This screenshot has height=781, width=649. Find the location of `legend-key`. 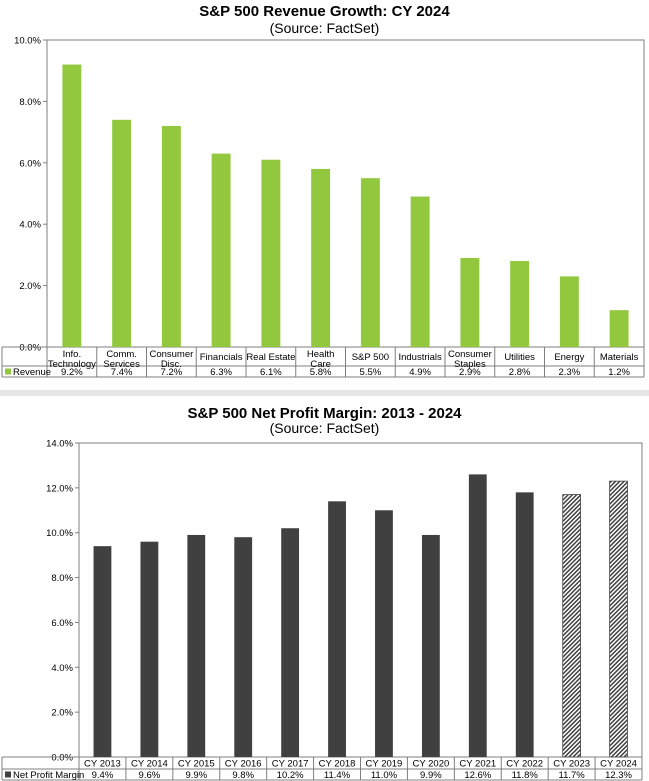

legend-key is located at coordinates (8, 371).